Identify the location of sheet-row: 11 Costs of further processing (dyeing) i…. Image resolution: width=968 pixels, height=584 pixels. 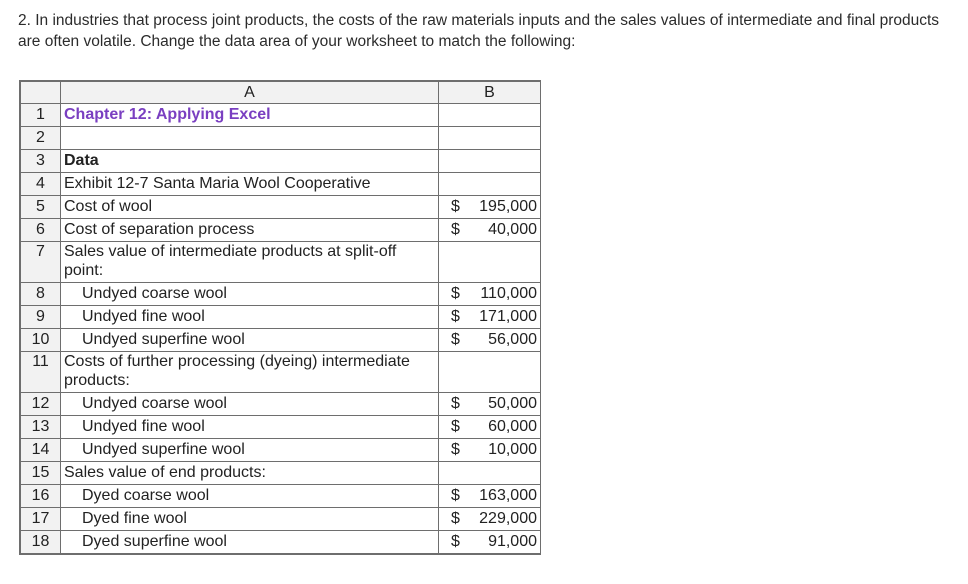
(280, 372).